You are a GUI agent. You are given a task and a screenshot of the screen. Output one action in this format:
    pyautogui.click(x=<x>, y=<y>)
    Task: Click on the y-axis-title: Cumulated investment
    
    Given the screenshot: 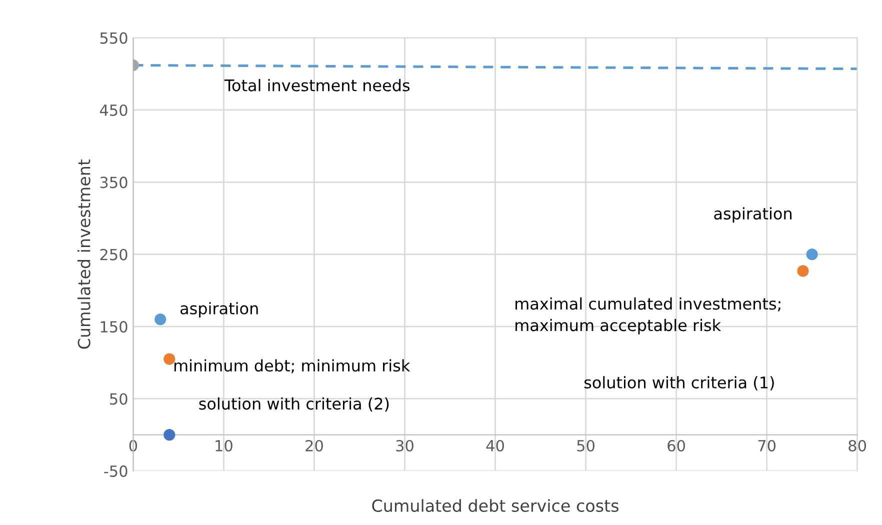 What is the action you would take?
    pyautogui.click(x=83, y=254)
    